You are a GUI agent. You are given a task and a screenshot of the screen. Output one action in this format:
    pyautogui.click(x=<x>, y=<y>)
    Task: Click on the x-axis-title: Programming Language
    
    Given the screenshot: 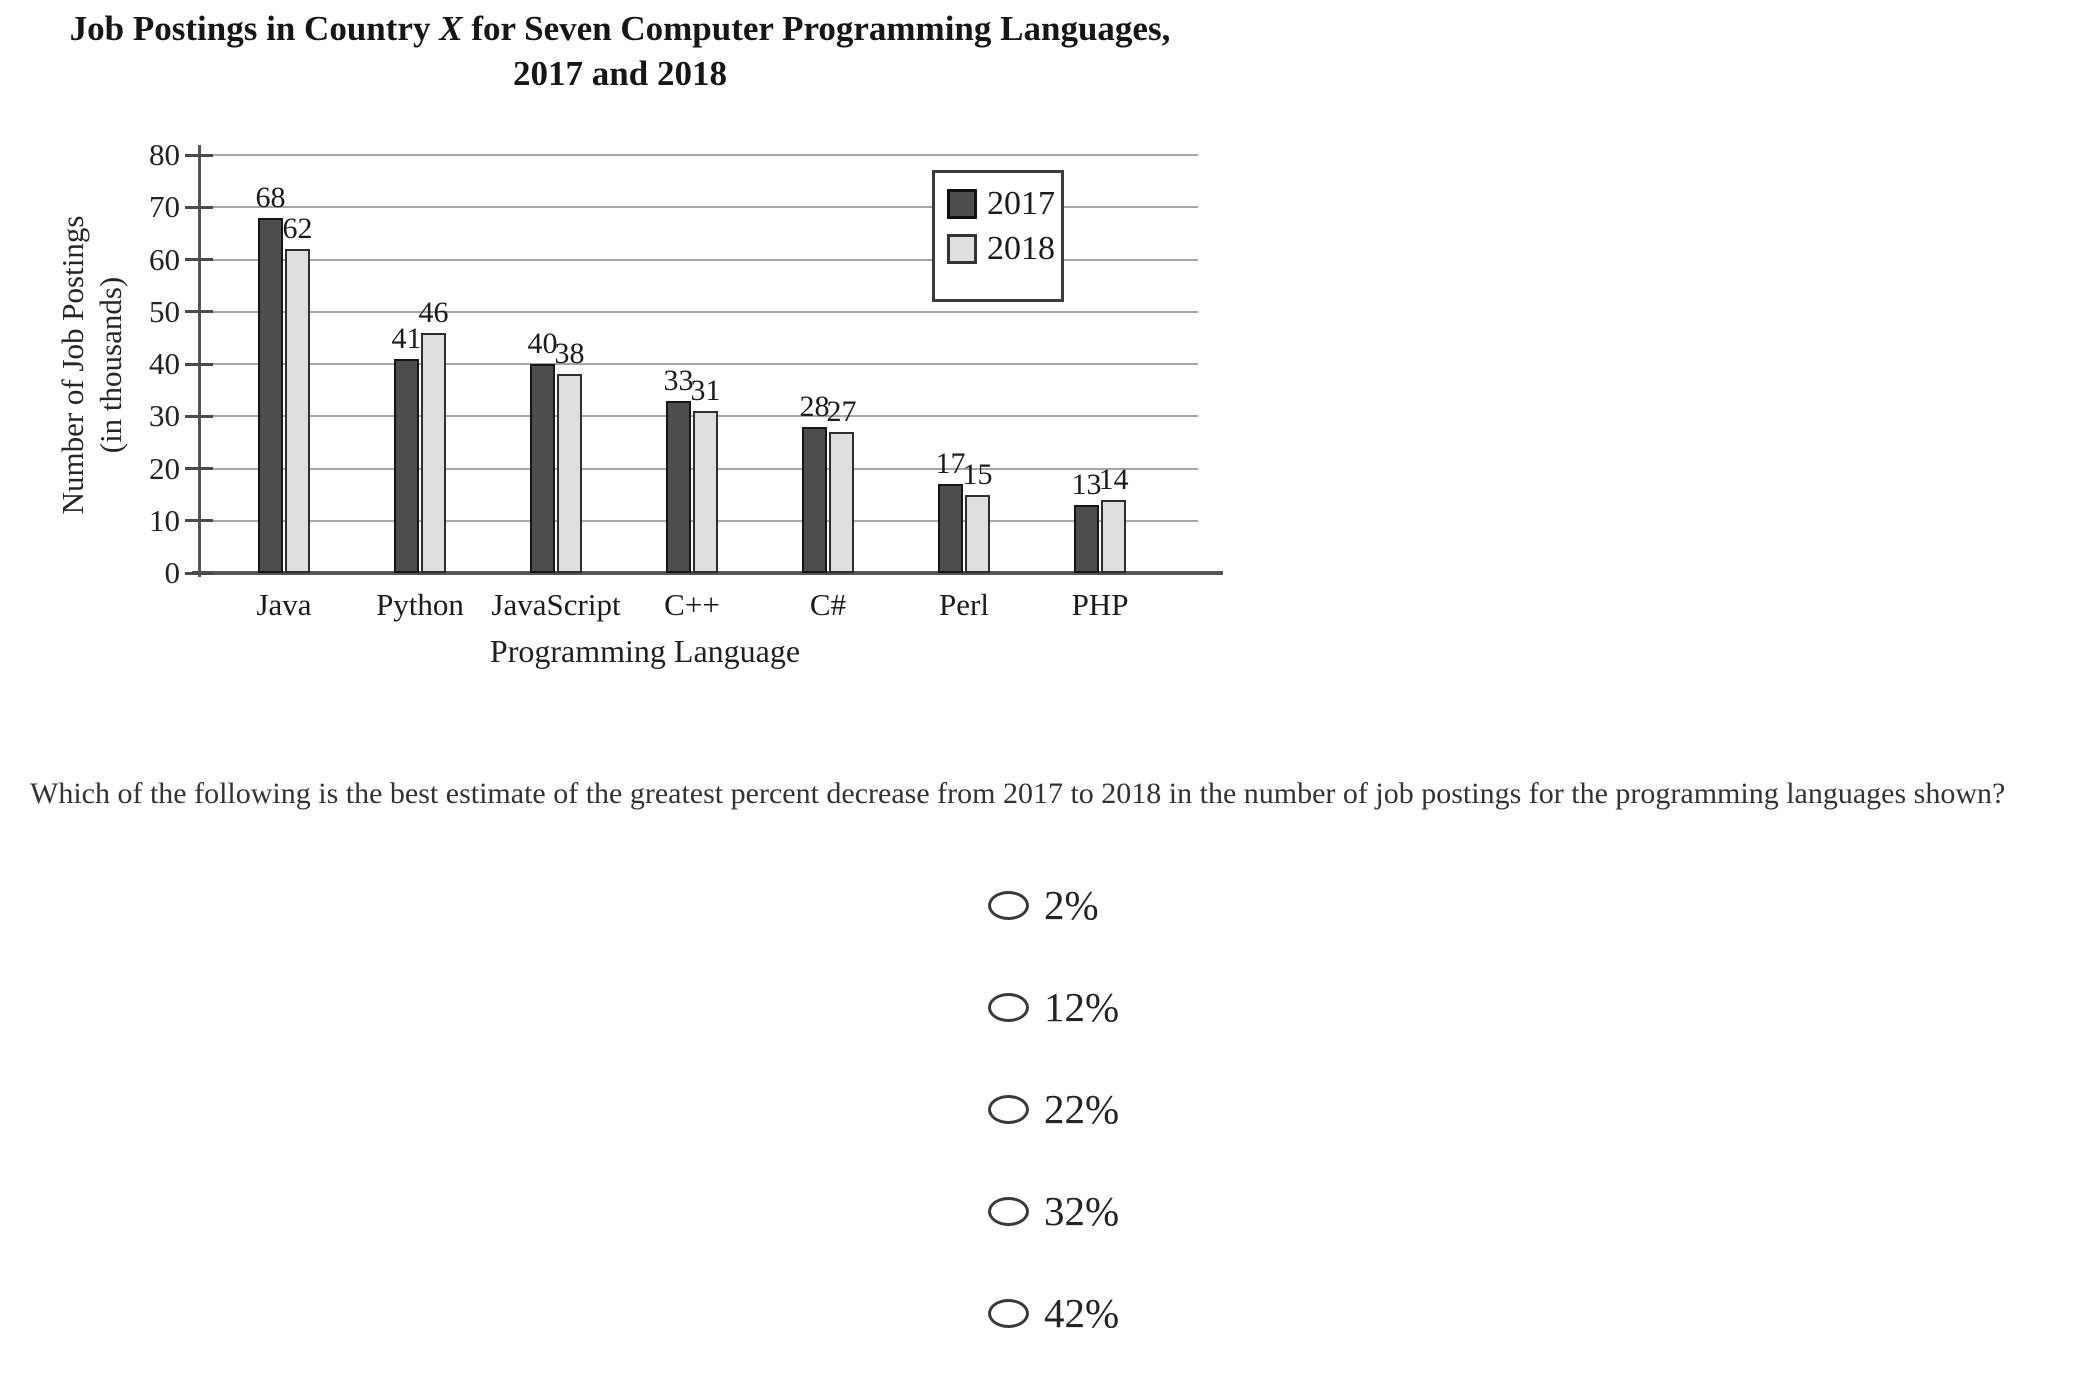 What is the action you would take?
    pyautogui.click(x=645, y=651)
    